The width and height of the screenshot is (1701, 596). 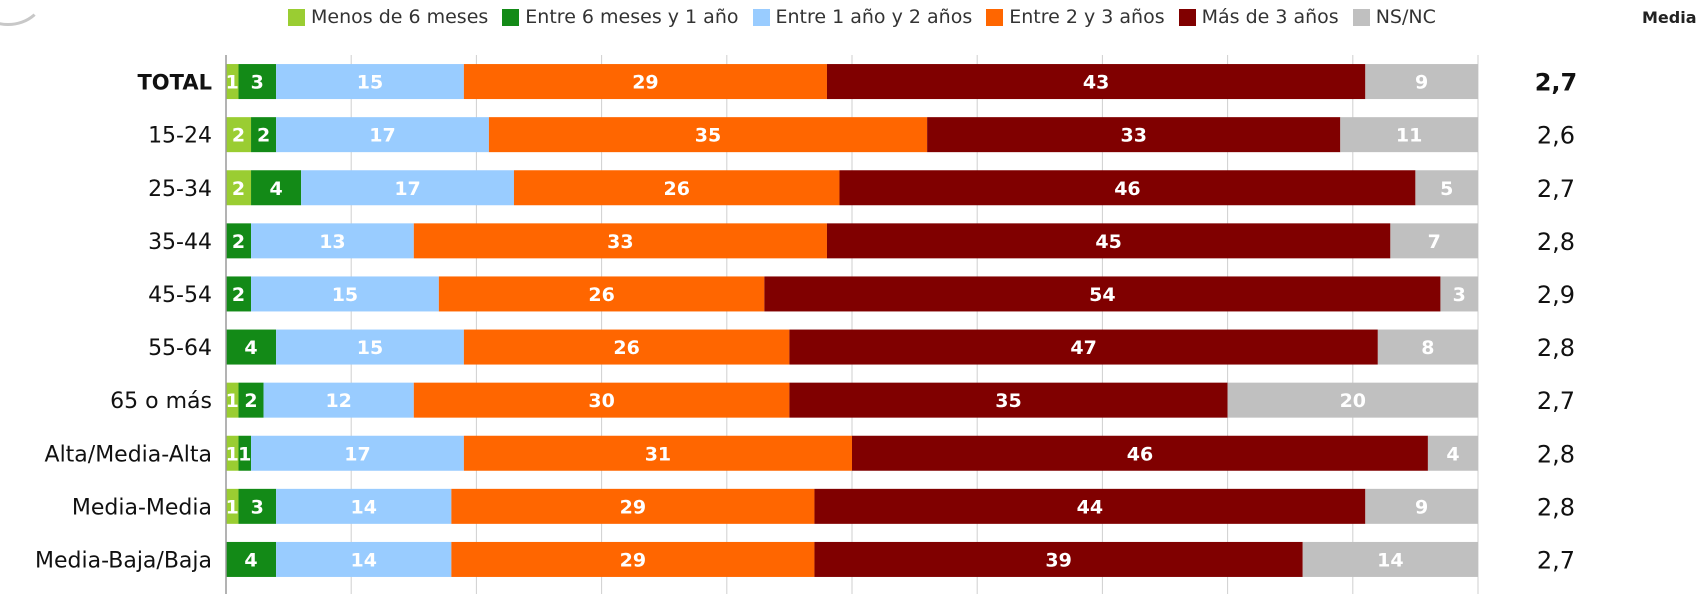 I want to click on data-label: 39, so click(x=1058, y=560).